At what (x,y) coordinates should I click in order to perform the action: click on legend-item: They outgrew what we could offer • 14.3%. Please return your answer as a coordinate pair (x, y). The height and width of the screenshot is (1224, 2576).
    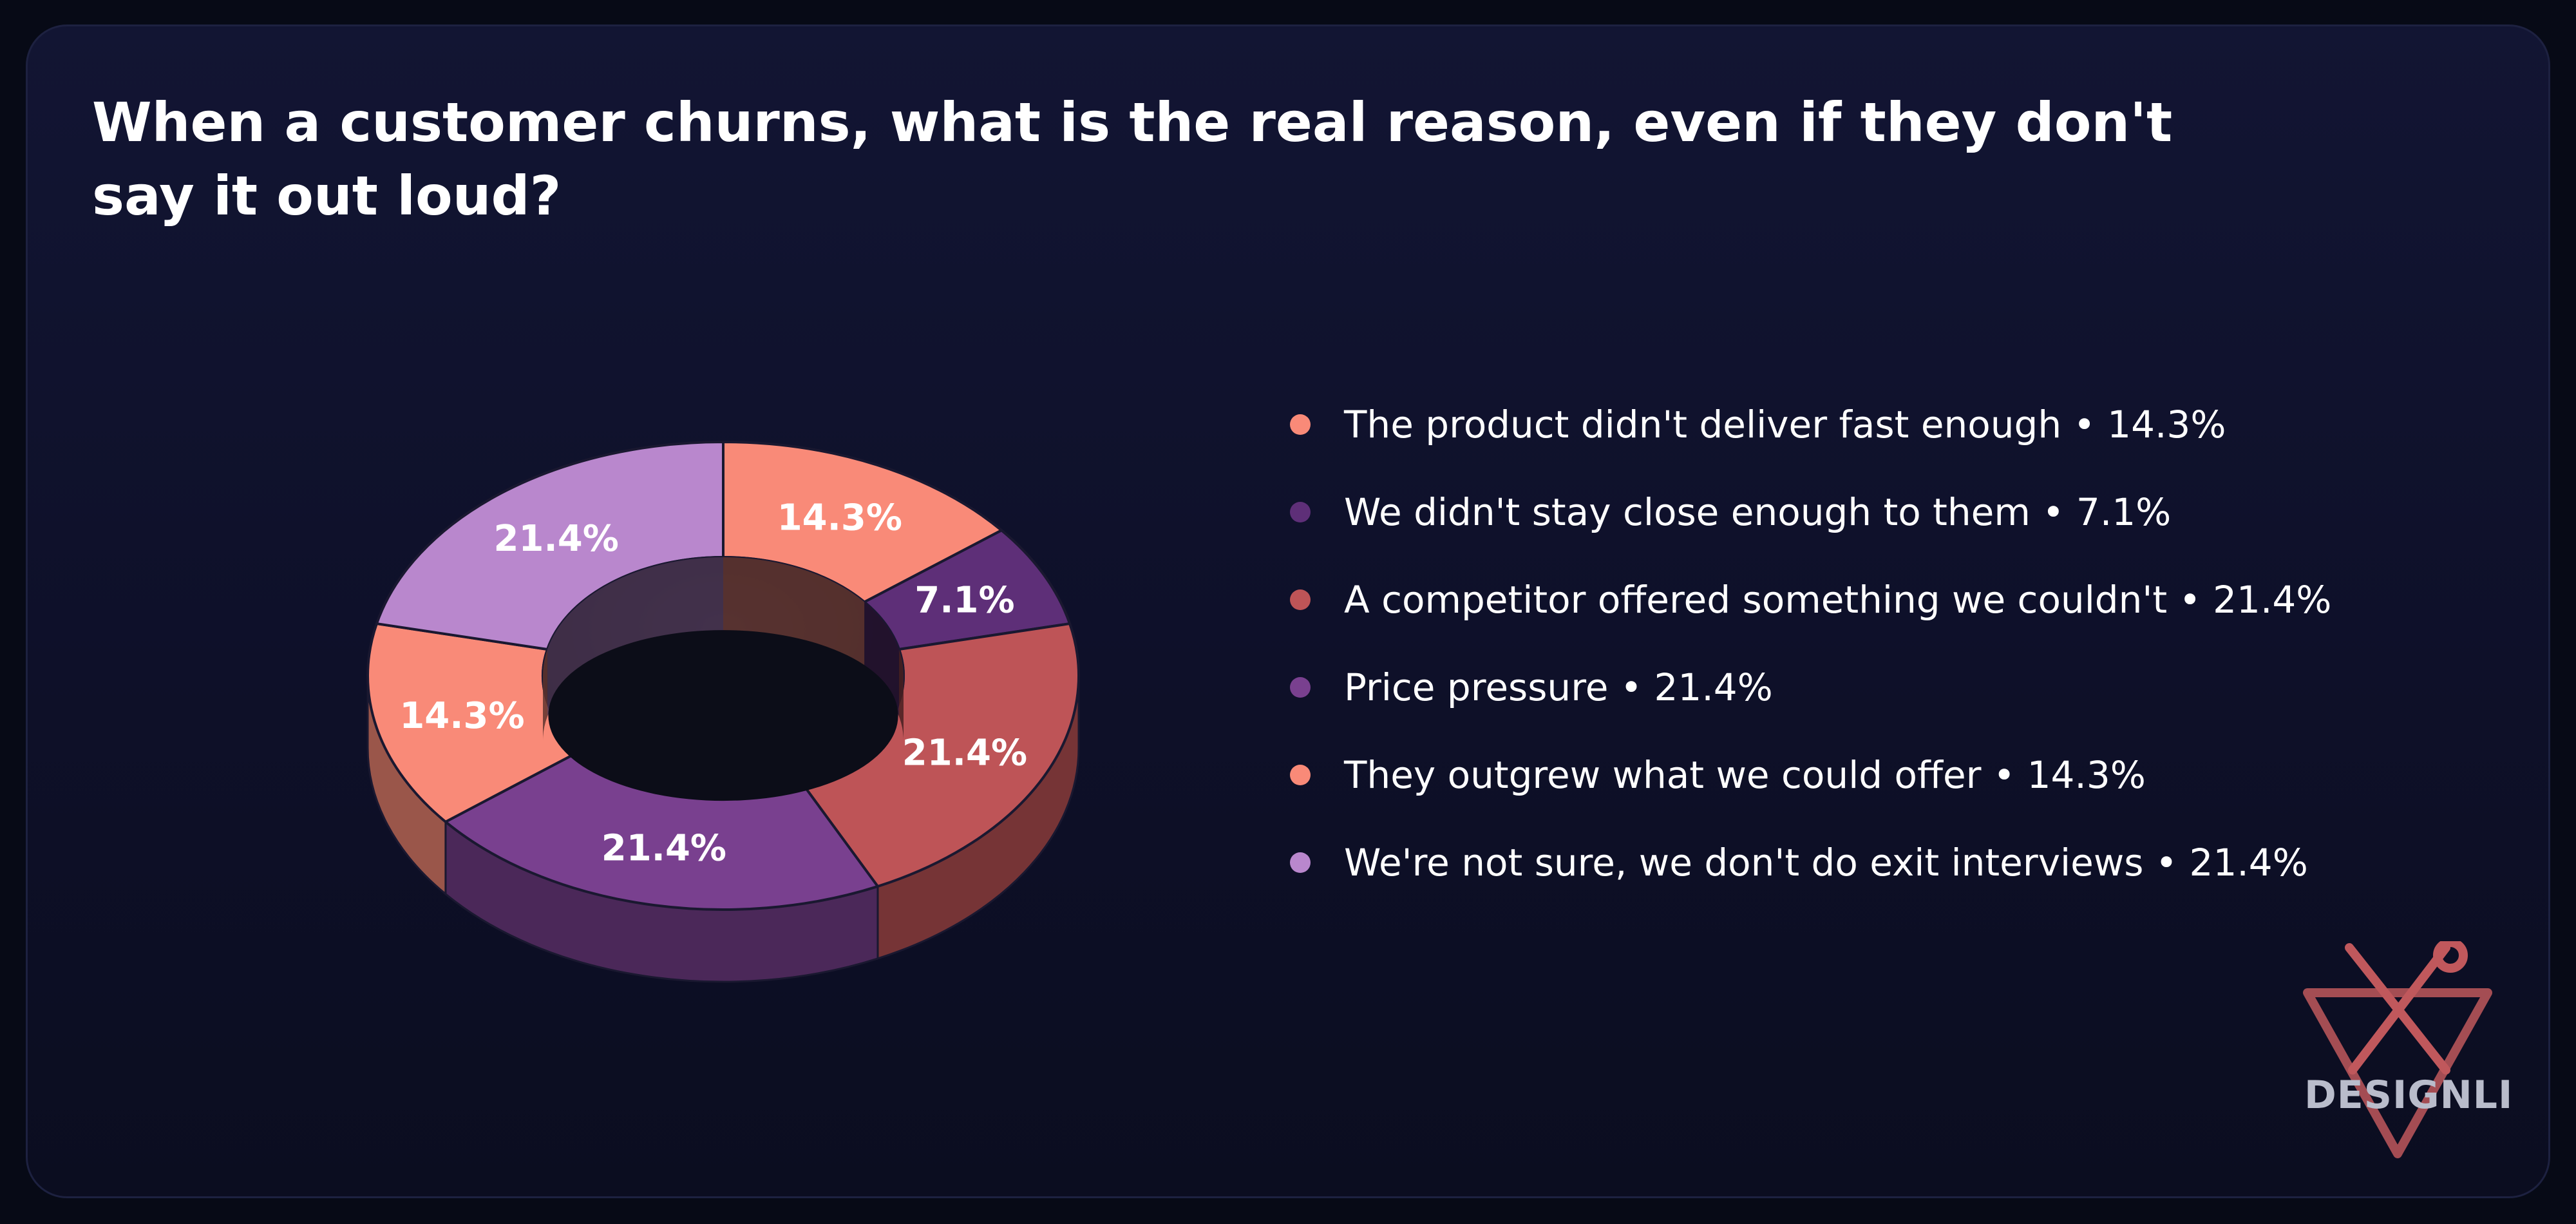
    Looking at the image, I should click on (1810, 775).